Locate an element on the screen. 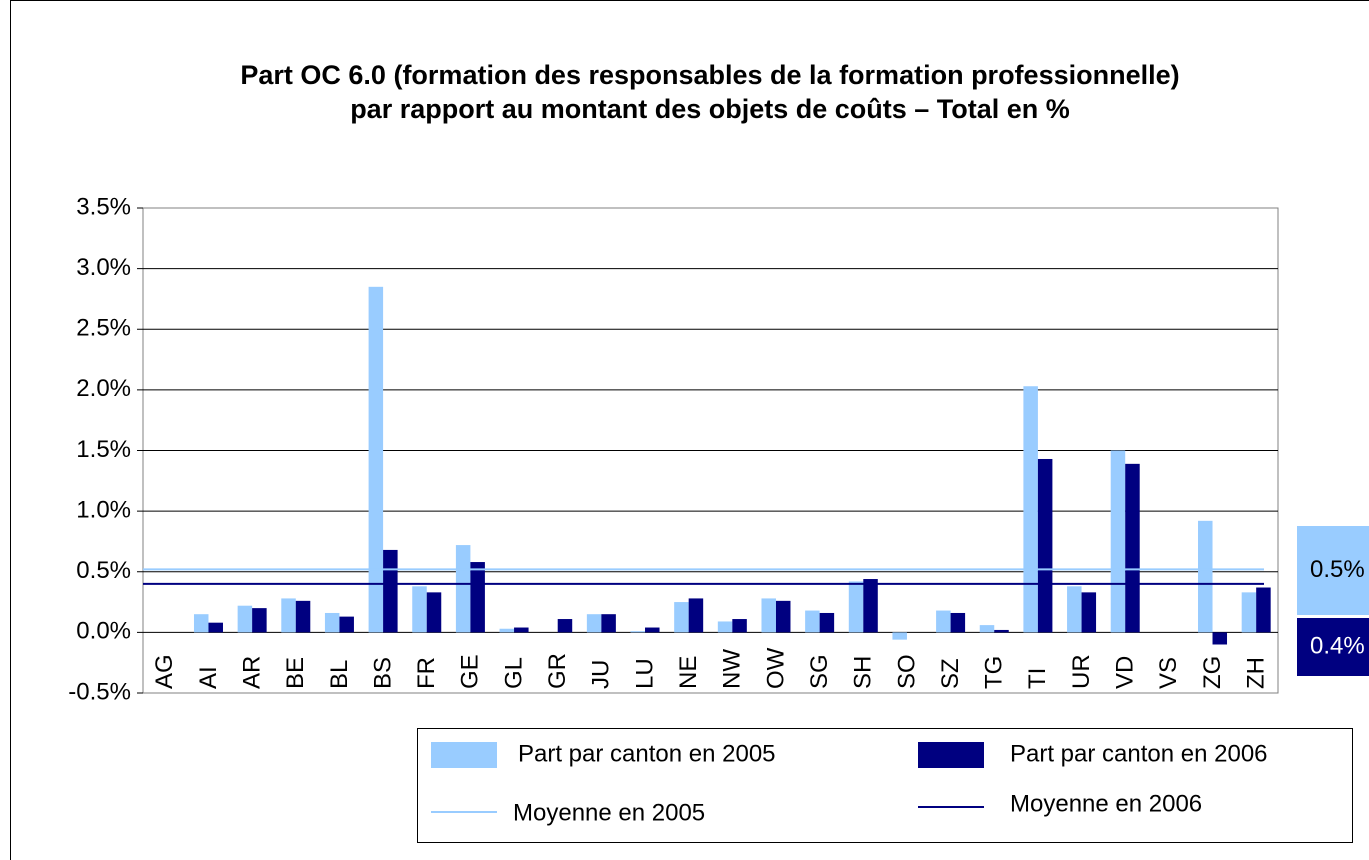 The height and width of the screenshot is (860, 1369). y-tick-label: 0.0% is located at coordinates (103, 631).